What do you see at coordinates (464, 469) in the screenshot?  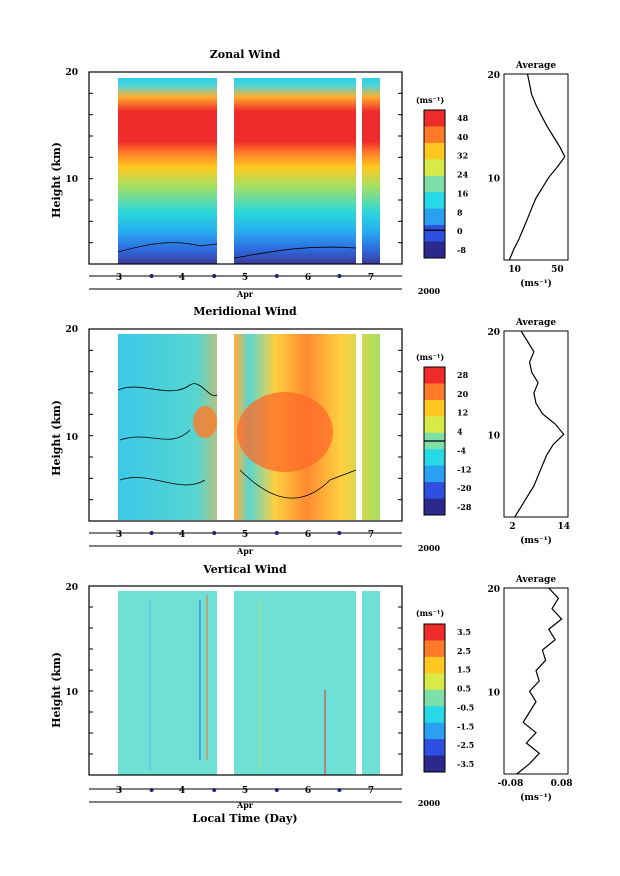 I see `colorbar-label: -12` at bounding box center [464, 469].